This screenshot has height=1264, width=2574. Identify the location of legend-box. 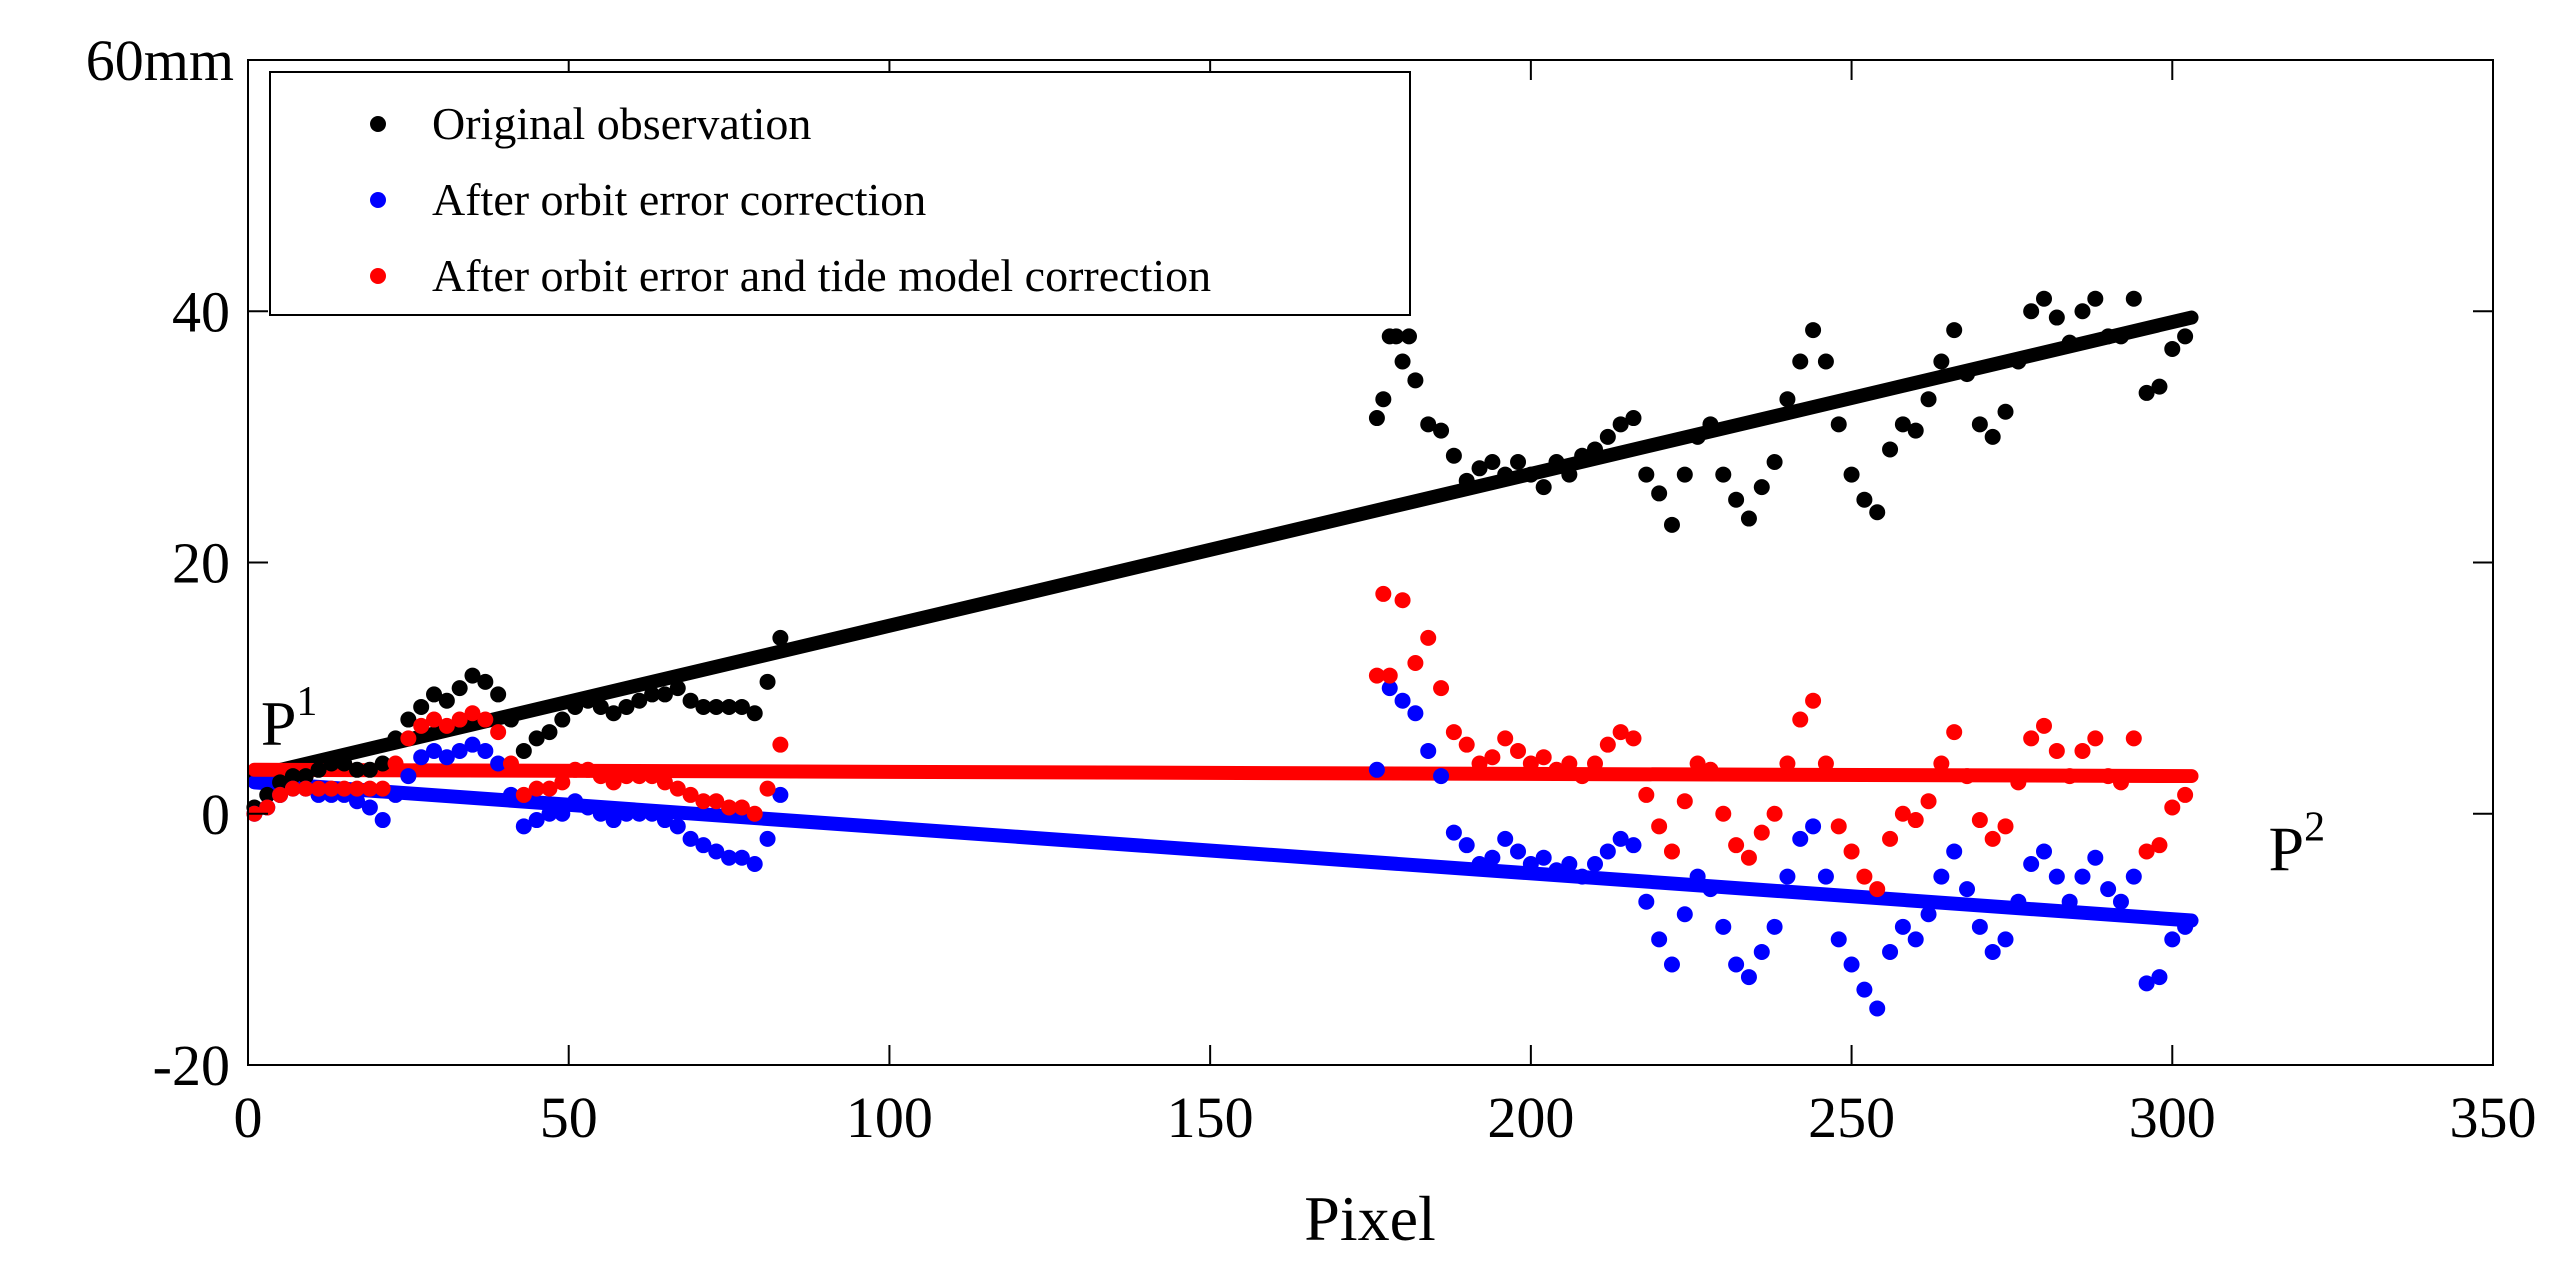
(840, 193).